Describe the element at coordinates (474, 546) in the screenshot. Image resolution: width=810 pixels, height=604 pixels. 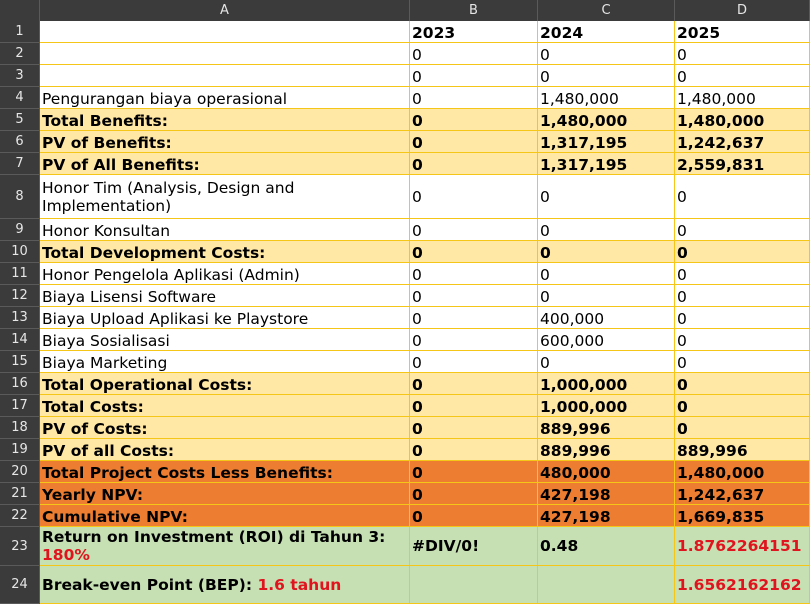
I see `cell-b23: #DIV/0!` at that location.